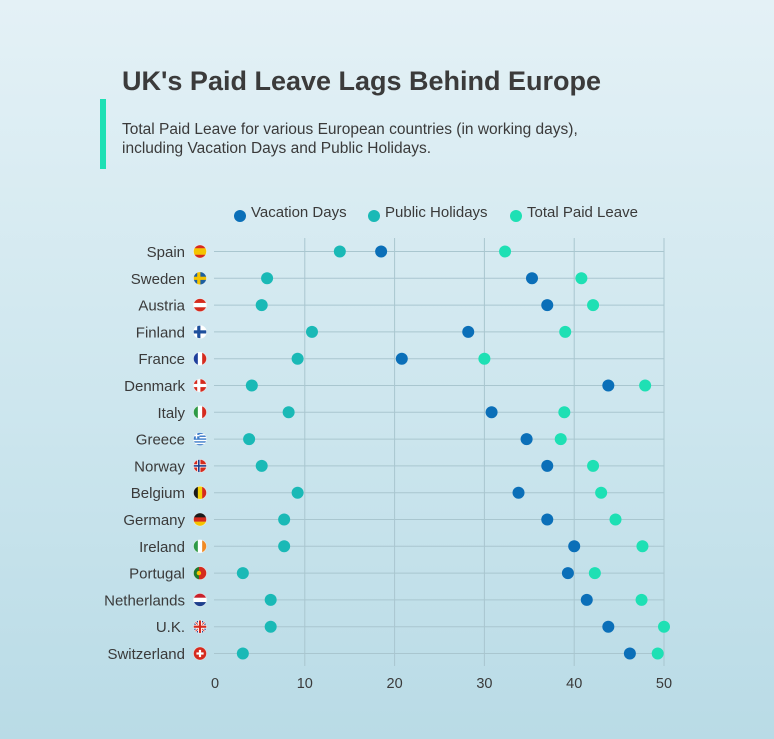 This screenshot has height=739, width=774. Describe the element at coordinates (161, 359) in the screenshot. I see `country-label-france: France` at that location.